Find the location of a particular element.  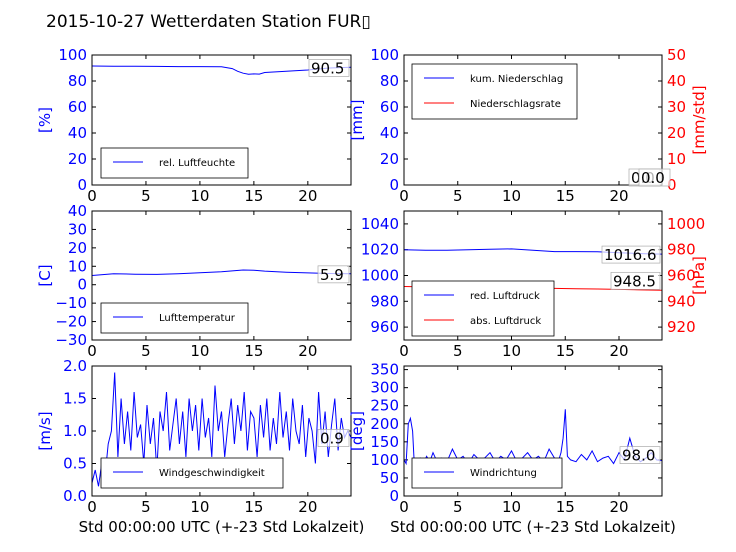

last-value-label: 948.5 is located at coordinates (634, 281).